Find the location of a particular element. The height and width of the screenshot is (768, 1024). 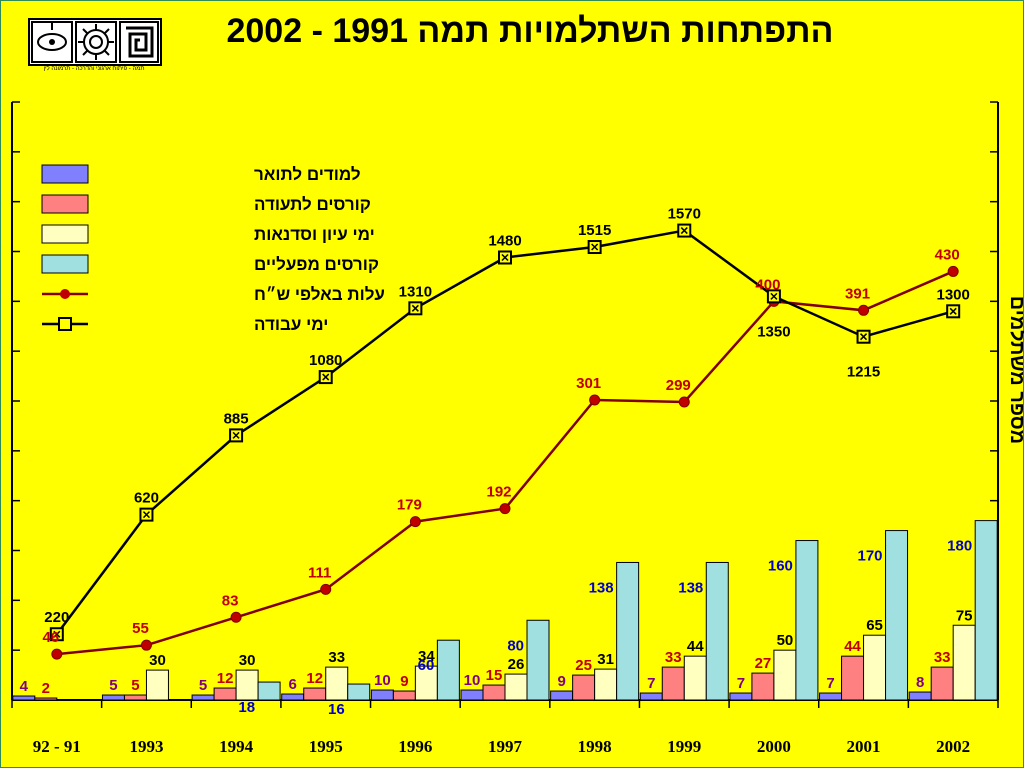

cost-data-label: 430 is located at coordinates (947, 254).